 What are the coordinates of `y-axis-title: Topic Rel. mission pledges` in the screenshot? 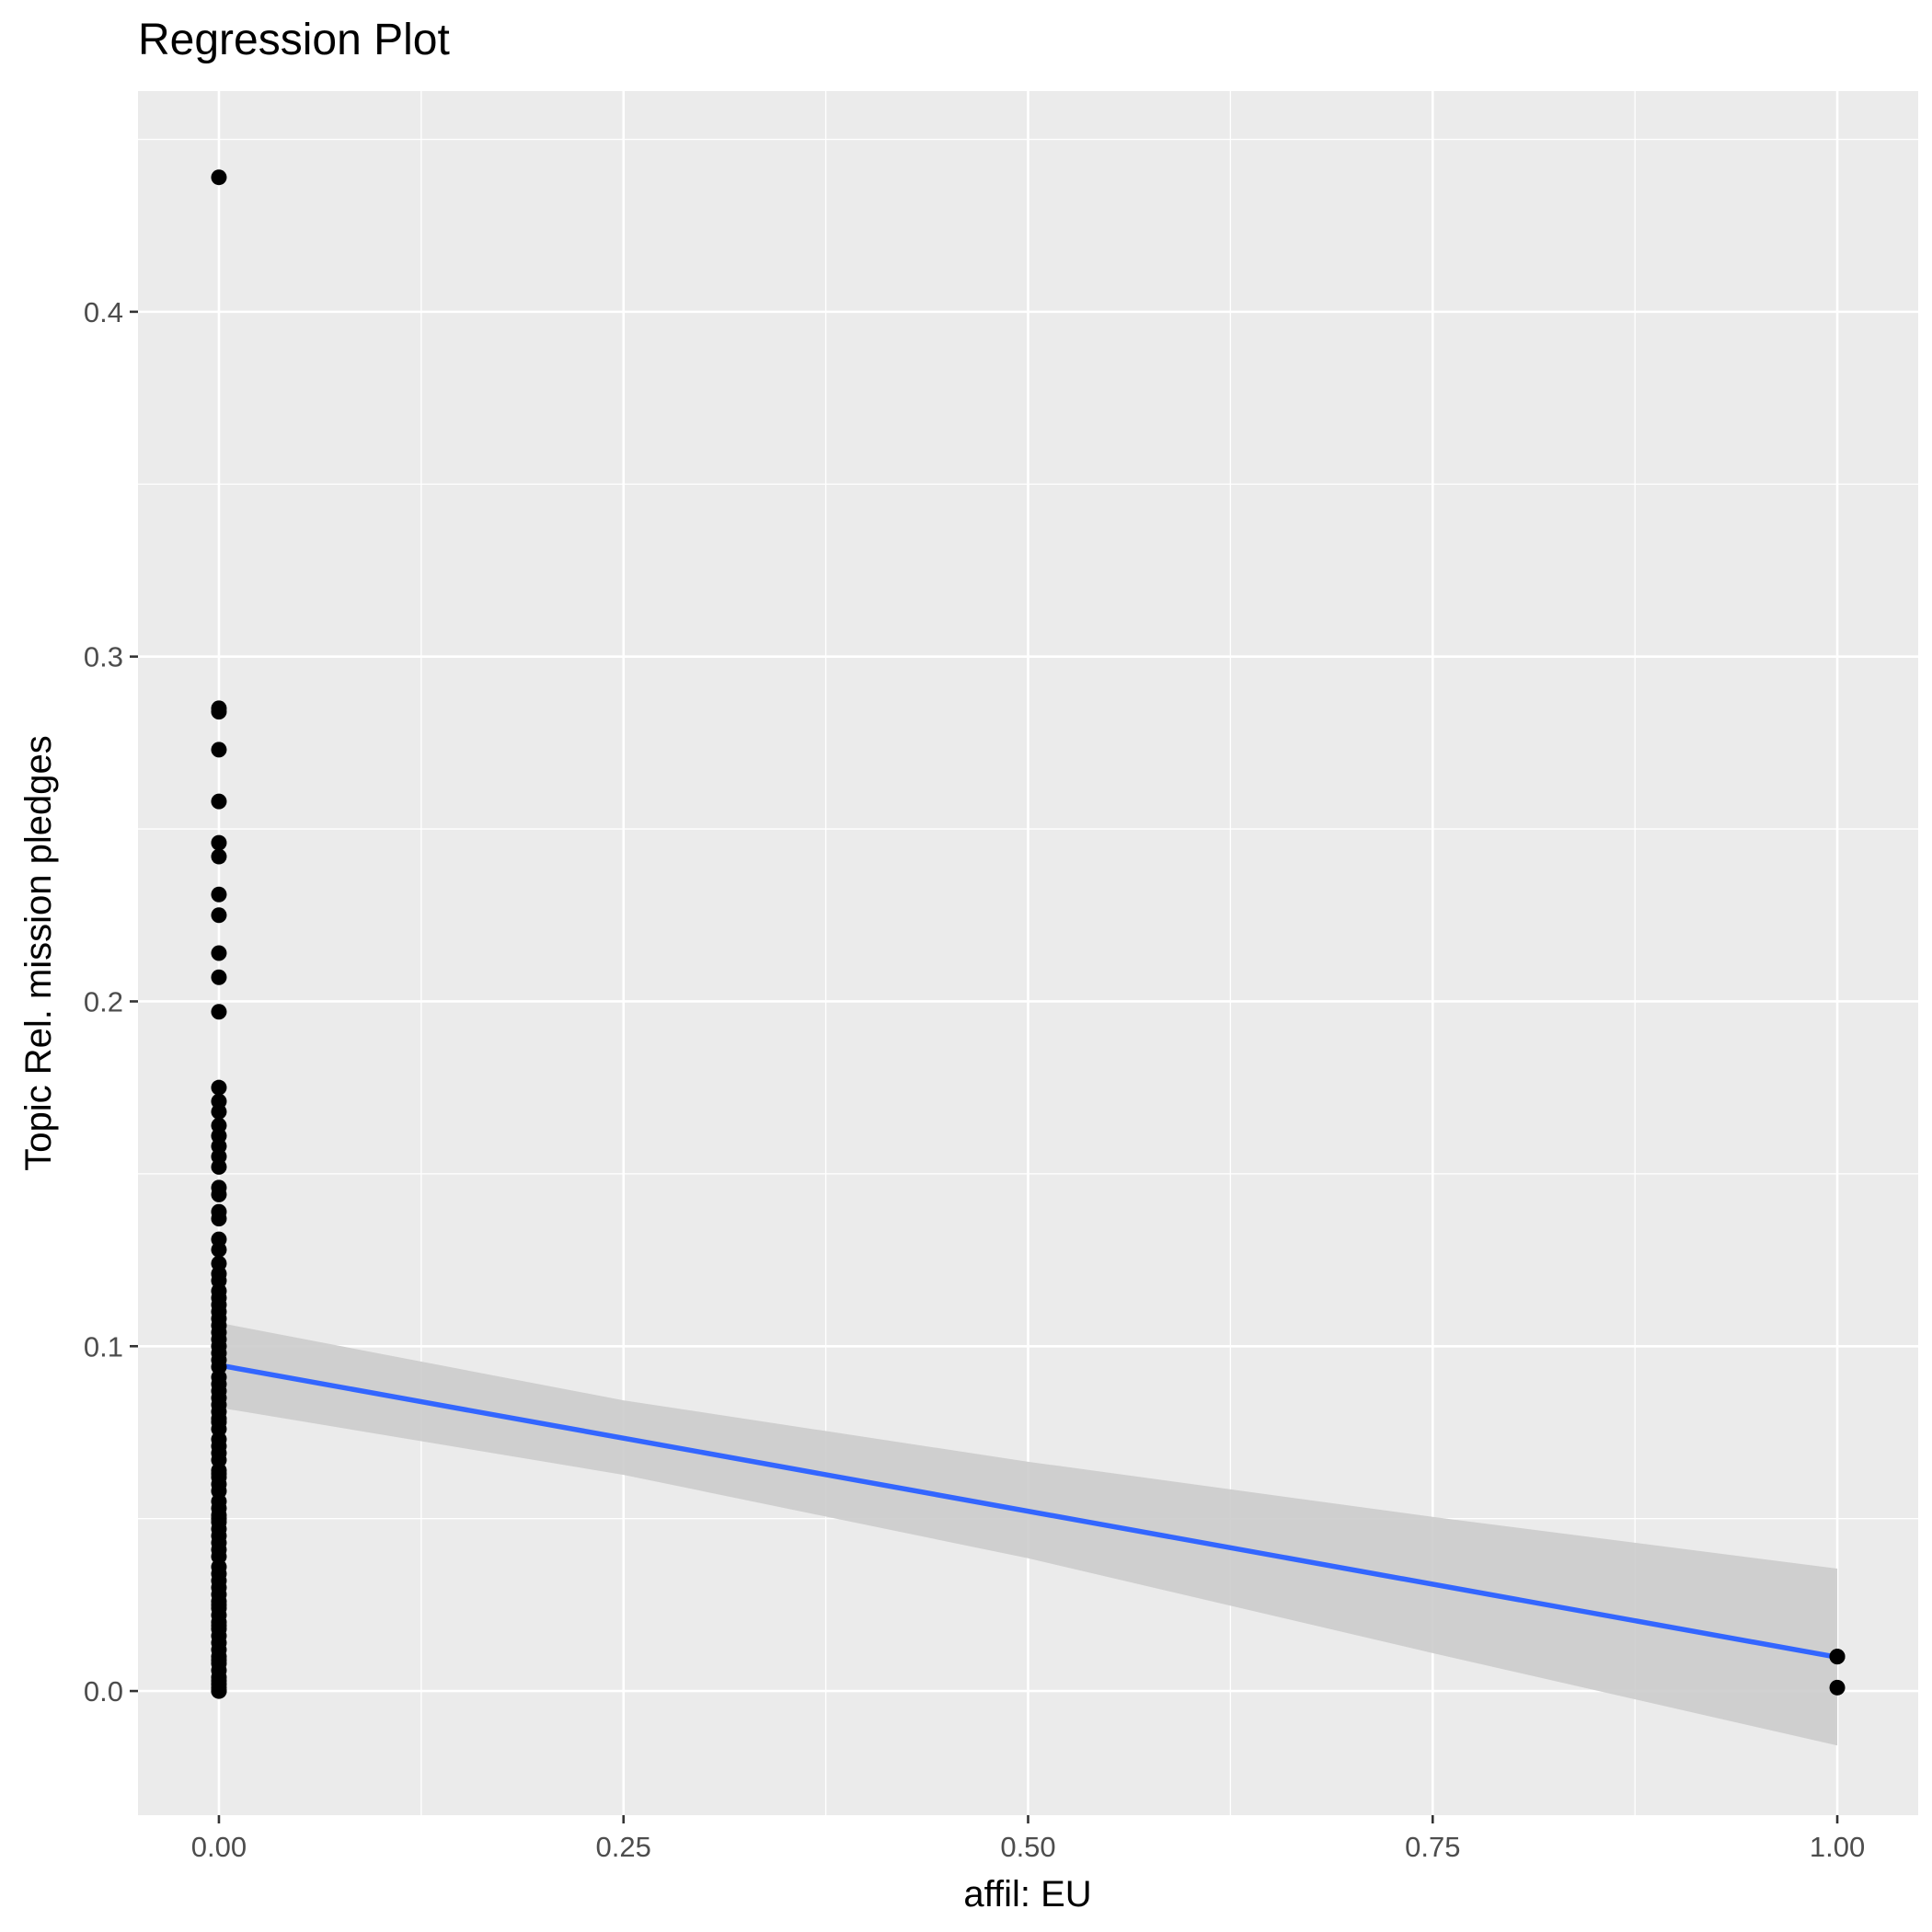 It's located at (38, 953).